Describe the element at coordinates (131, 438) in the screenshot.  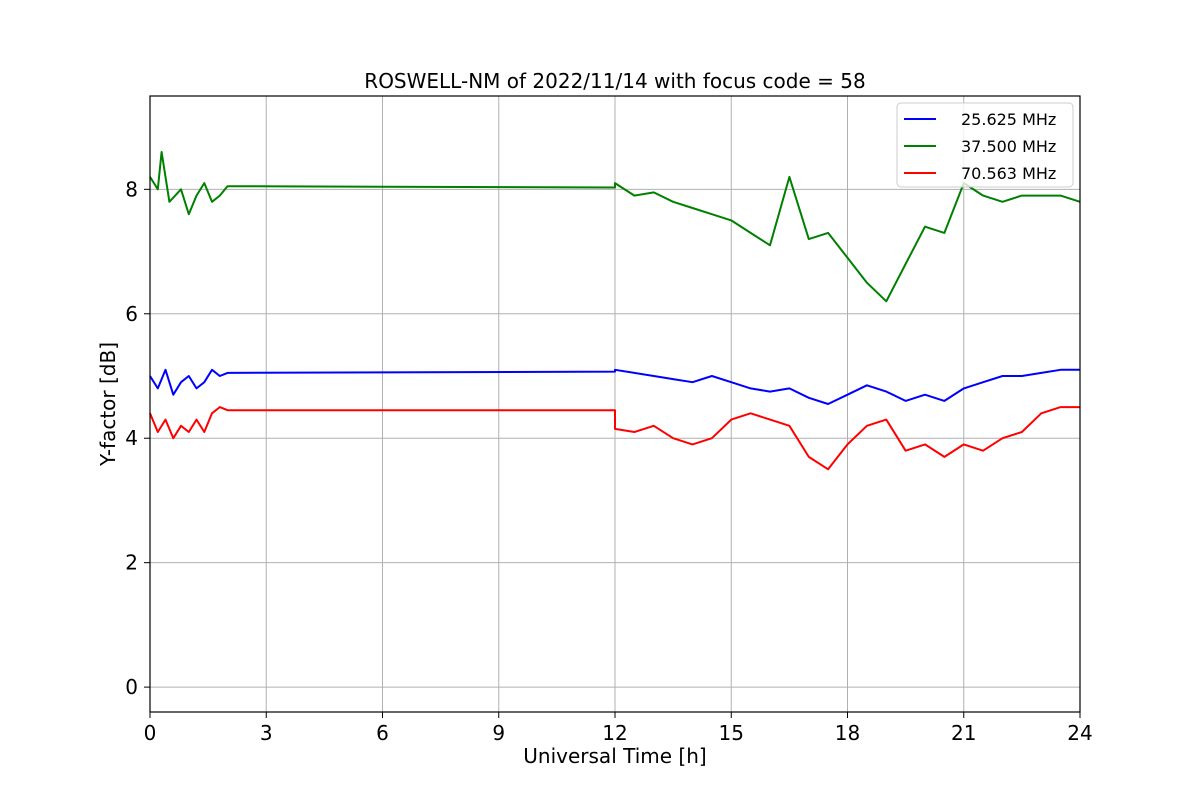
I see `y-tick-label: 4` at that location.